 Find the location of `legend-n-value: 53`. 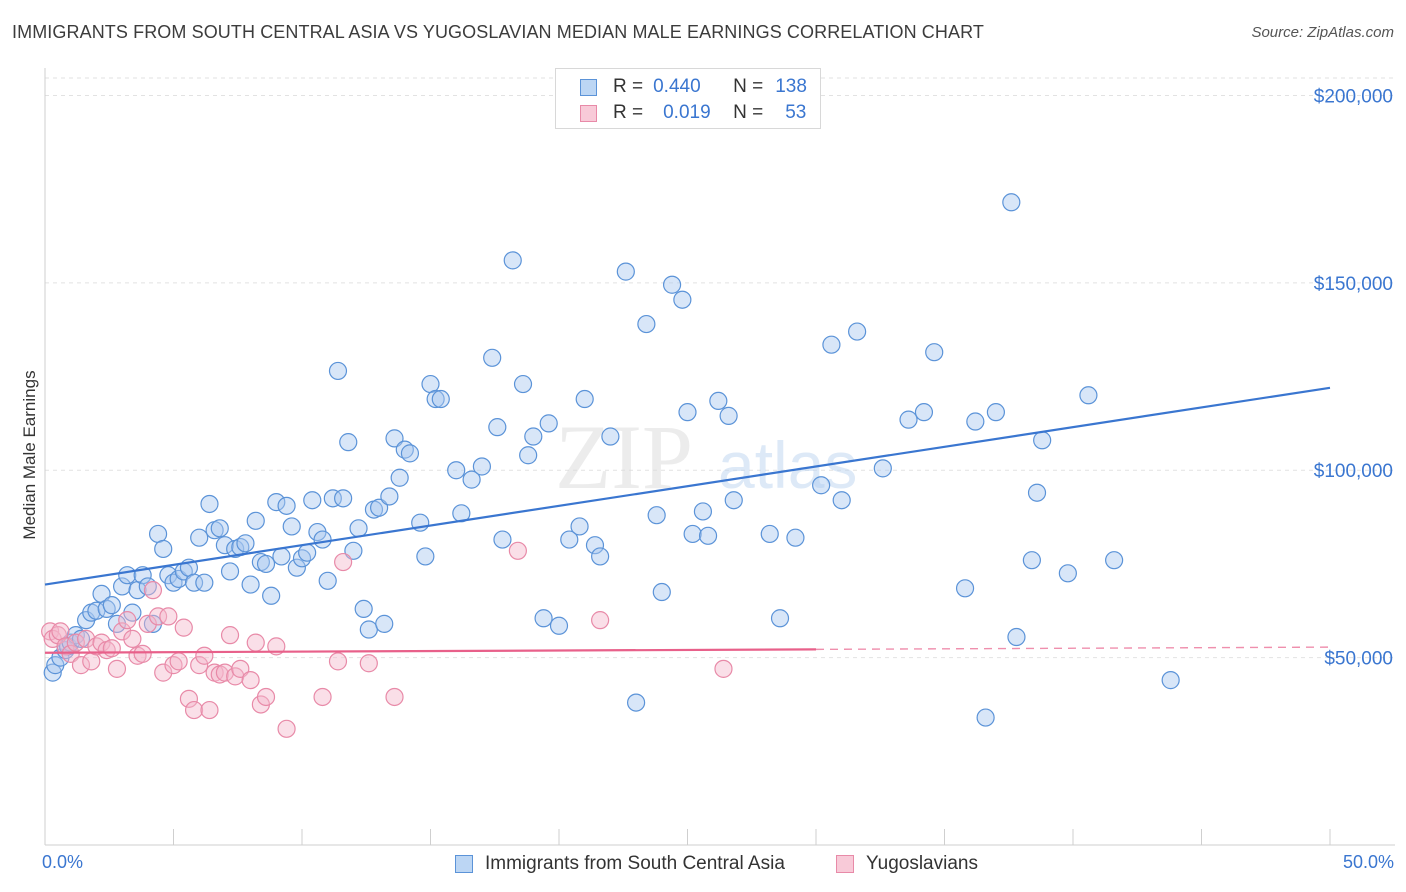

legend-n-value: 53 is located at coordinates (796, 112).